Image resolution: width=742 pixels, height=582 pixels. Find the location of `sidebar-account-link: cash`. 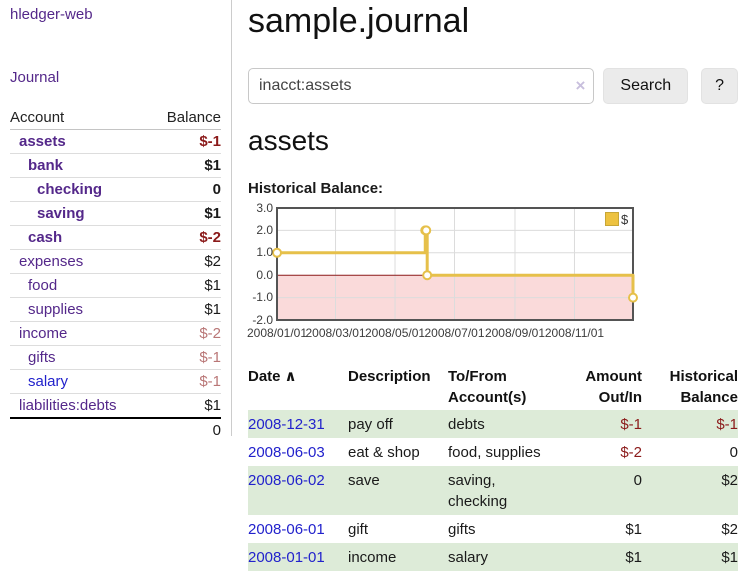

sidebar-account-link: cash is located at coordinates (45, 237).